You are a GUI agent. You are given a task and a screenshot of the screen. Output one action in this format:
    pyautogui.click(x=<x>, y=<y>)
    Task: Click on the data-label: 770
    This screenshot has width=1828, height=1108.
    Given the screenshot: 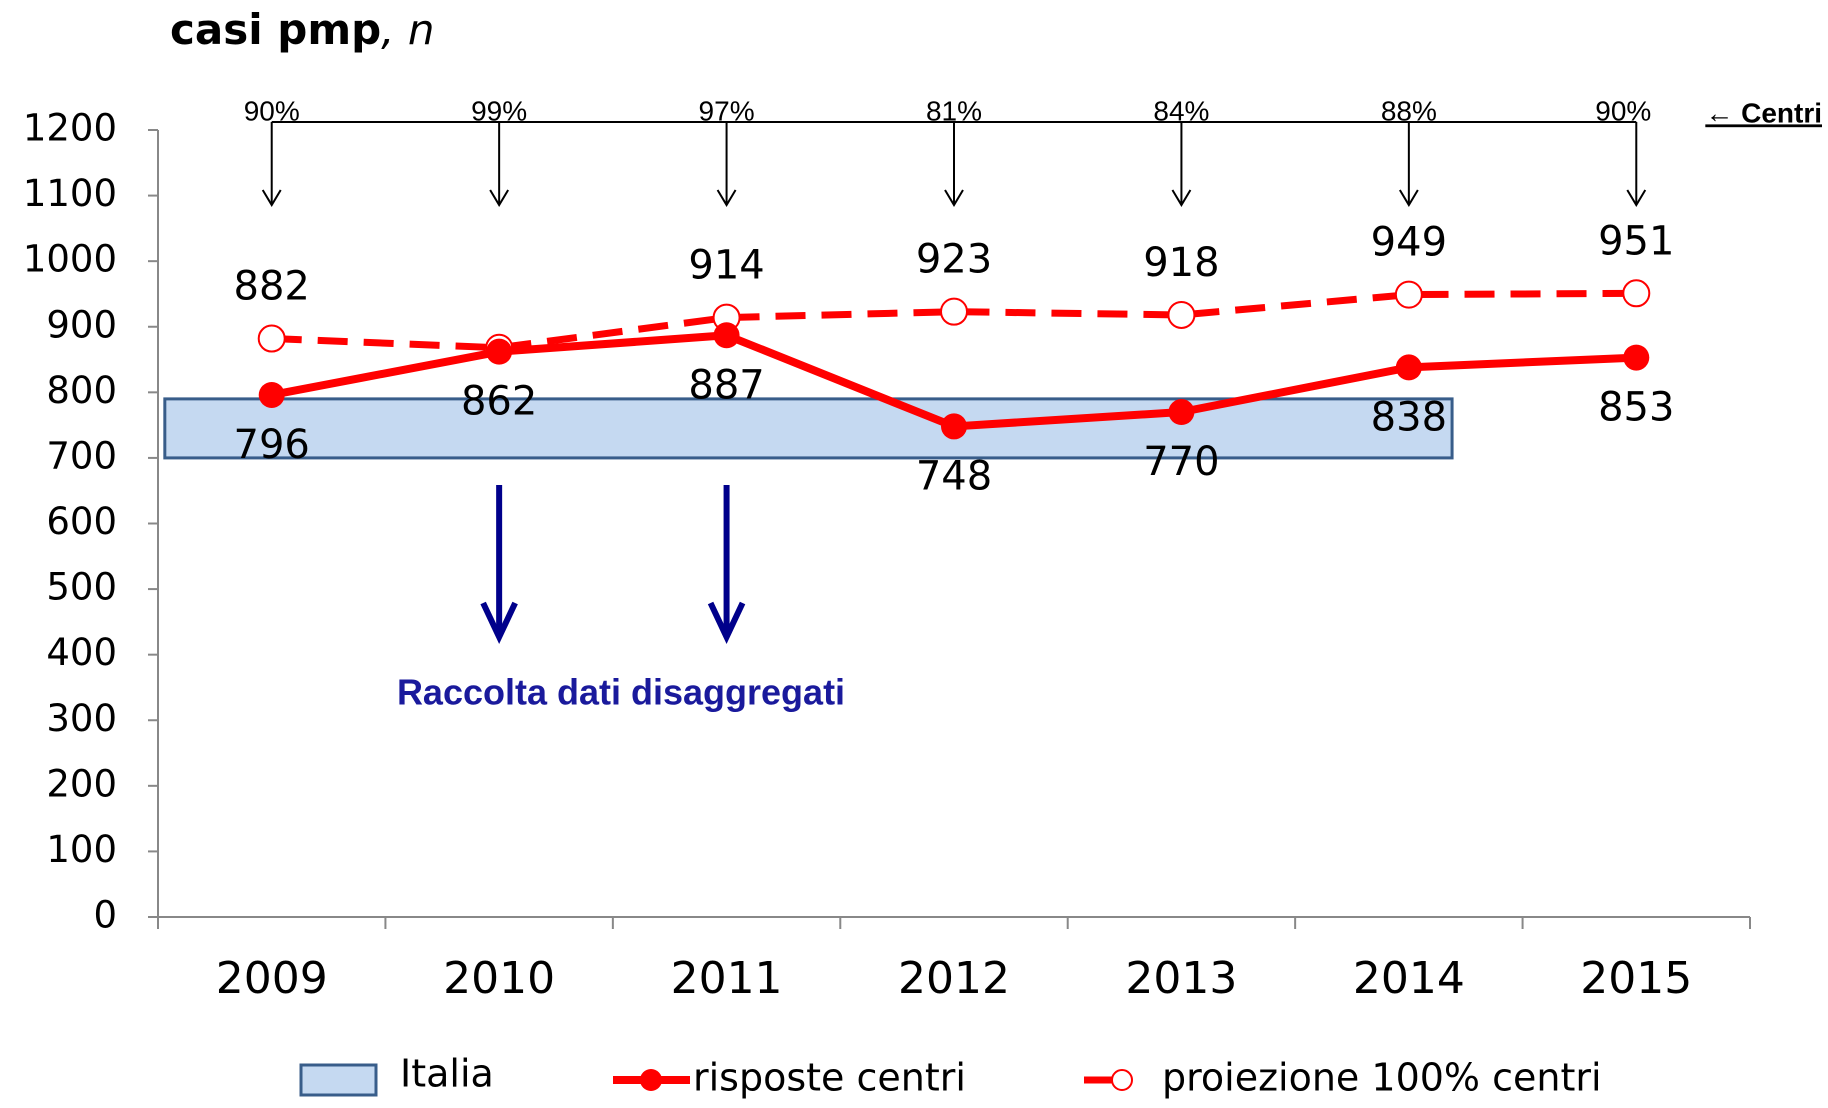 What is the action you would take?
    pyautogui.click(x=1181, y=462)
    